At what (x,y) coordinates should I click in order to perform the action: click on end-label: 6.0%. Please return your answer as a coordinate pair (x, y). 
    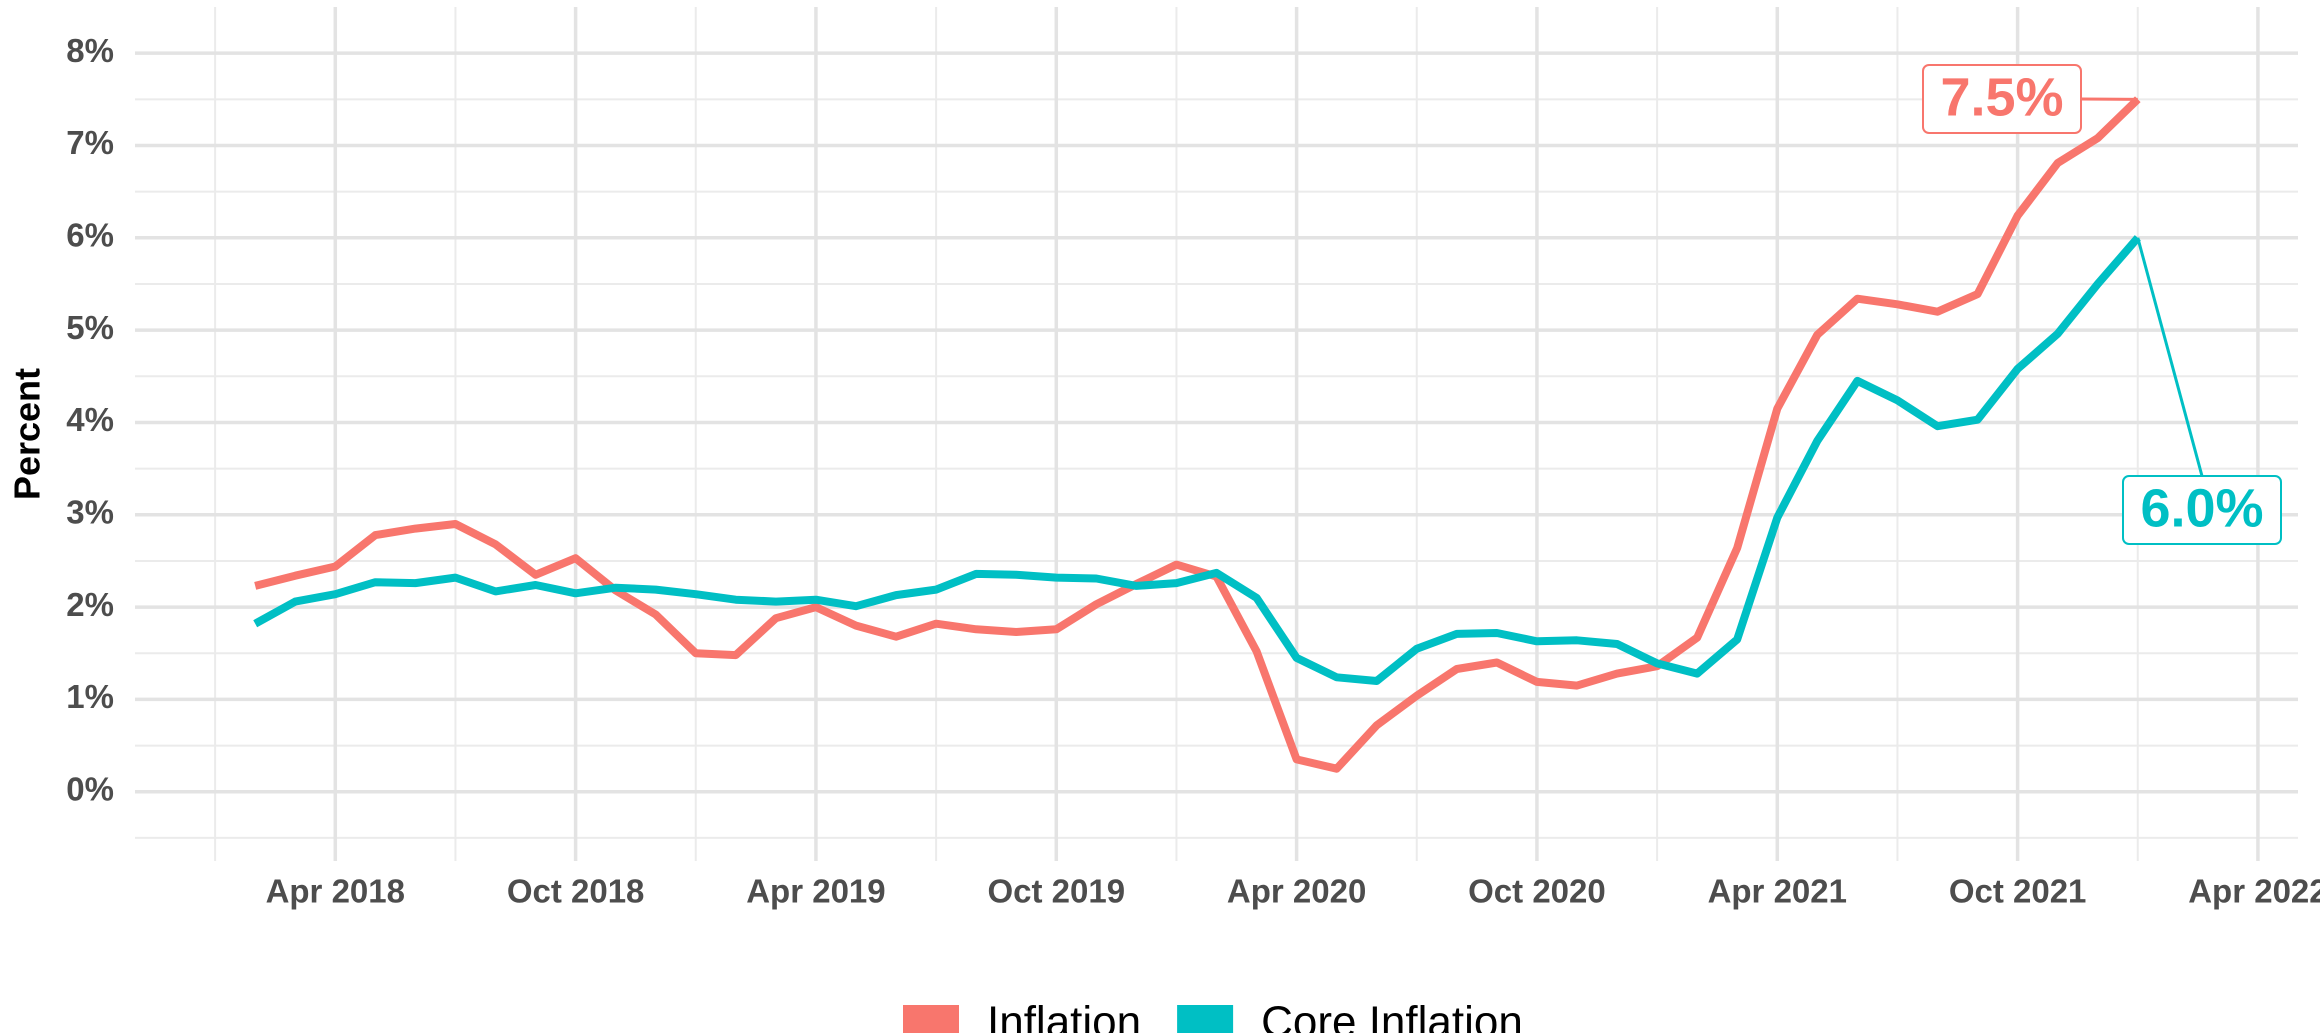
    Looking at the image, I should click on (2201, 508).